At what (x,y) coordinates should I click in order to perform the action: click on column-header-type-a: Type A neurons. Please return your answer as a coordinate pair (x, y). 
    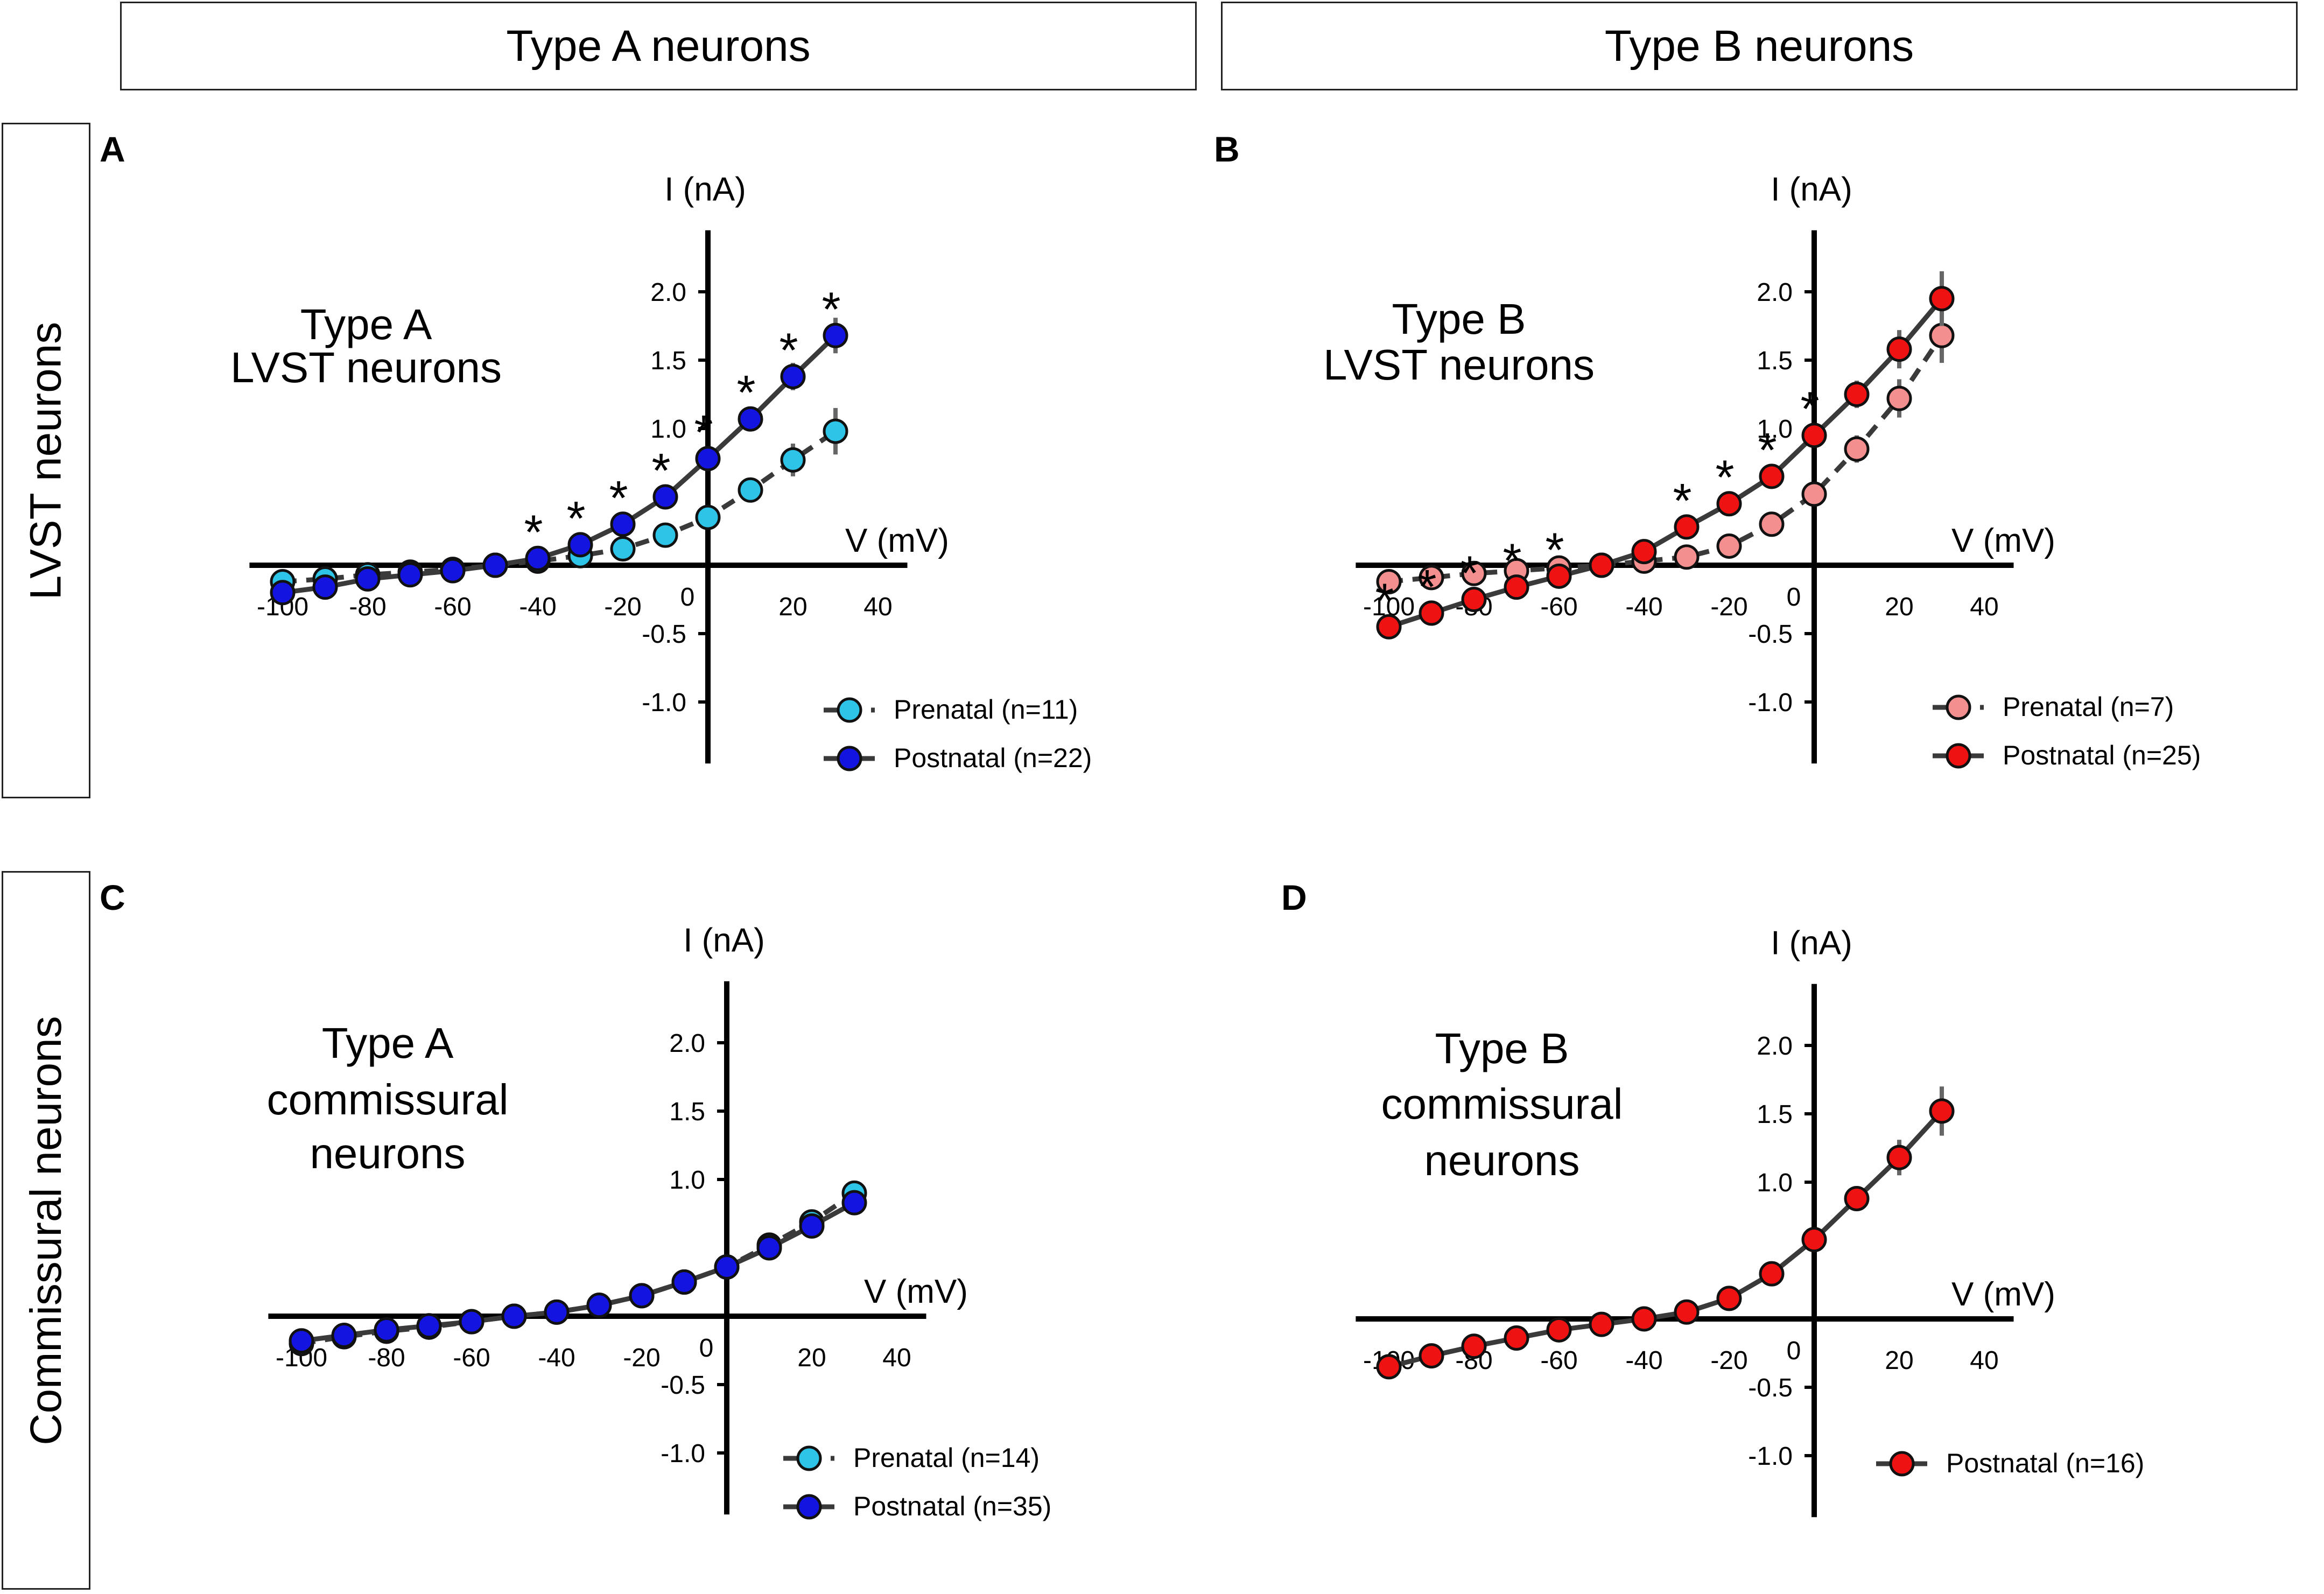
    Looking at the image, I should click on (658, 46).